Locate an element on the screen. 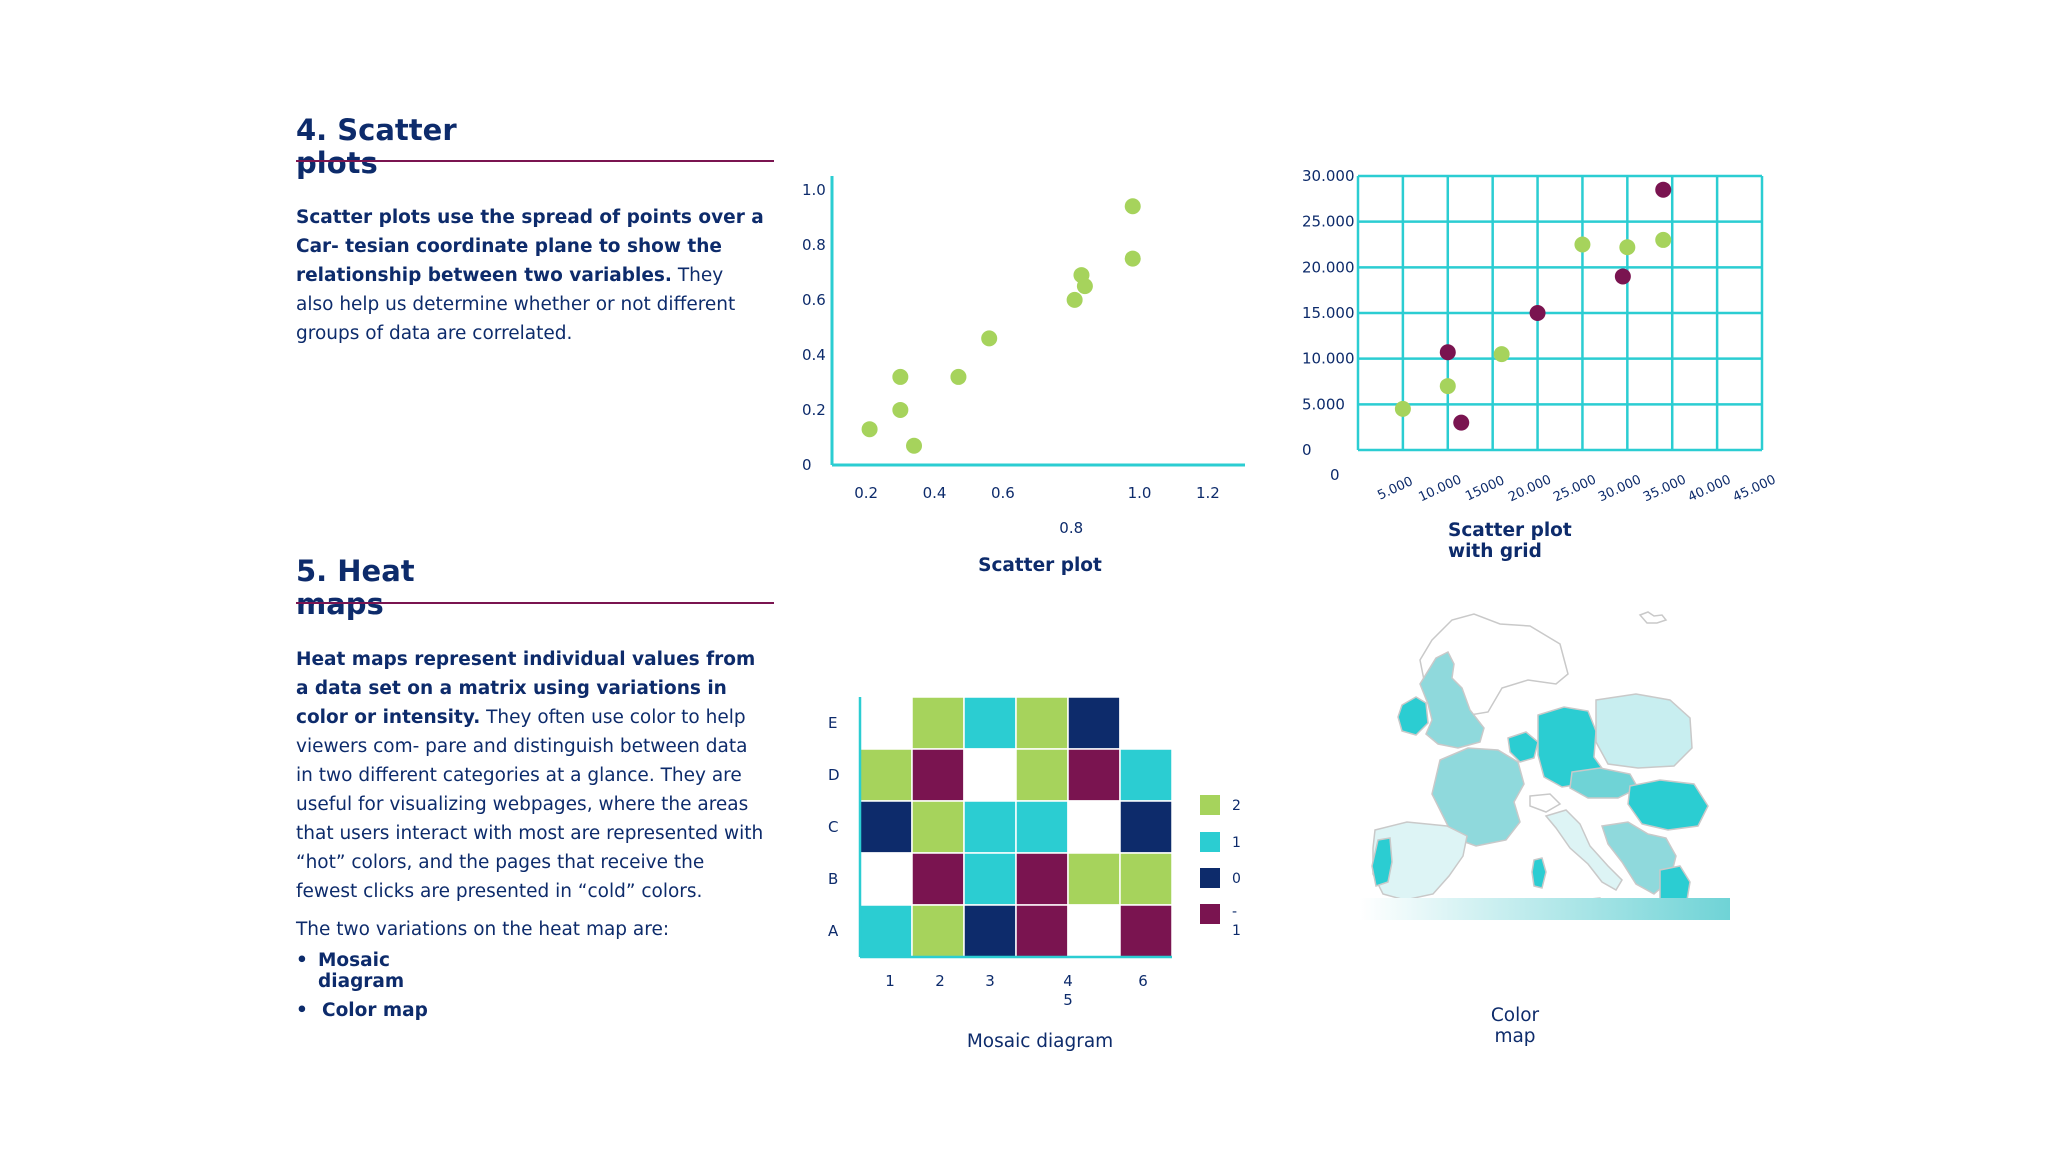 The width and height of the screenshot is (2048, 1152). scatter-grid-x-tick: 25.000 is located at coordinates (1575, 488).